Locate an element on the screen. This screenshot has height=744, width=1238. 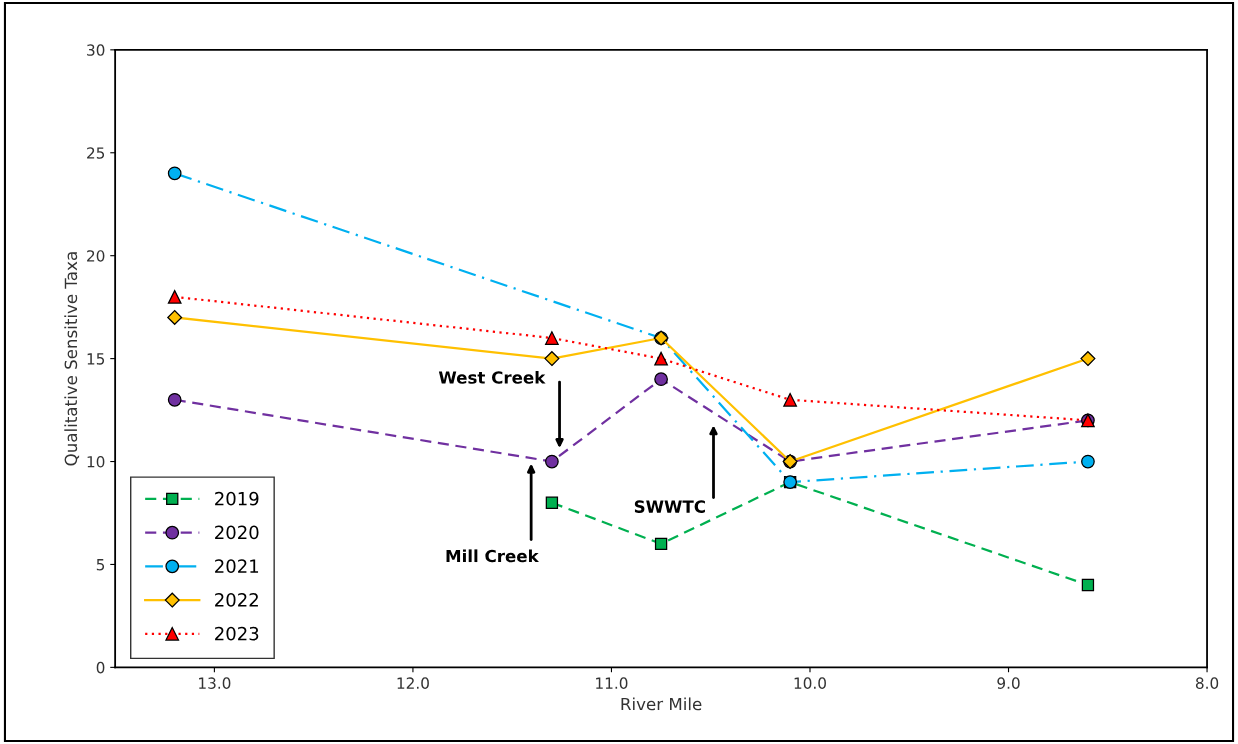
y-tick-label: 30 is located at coordinates (96, 50).